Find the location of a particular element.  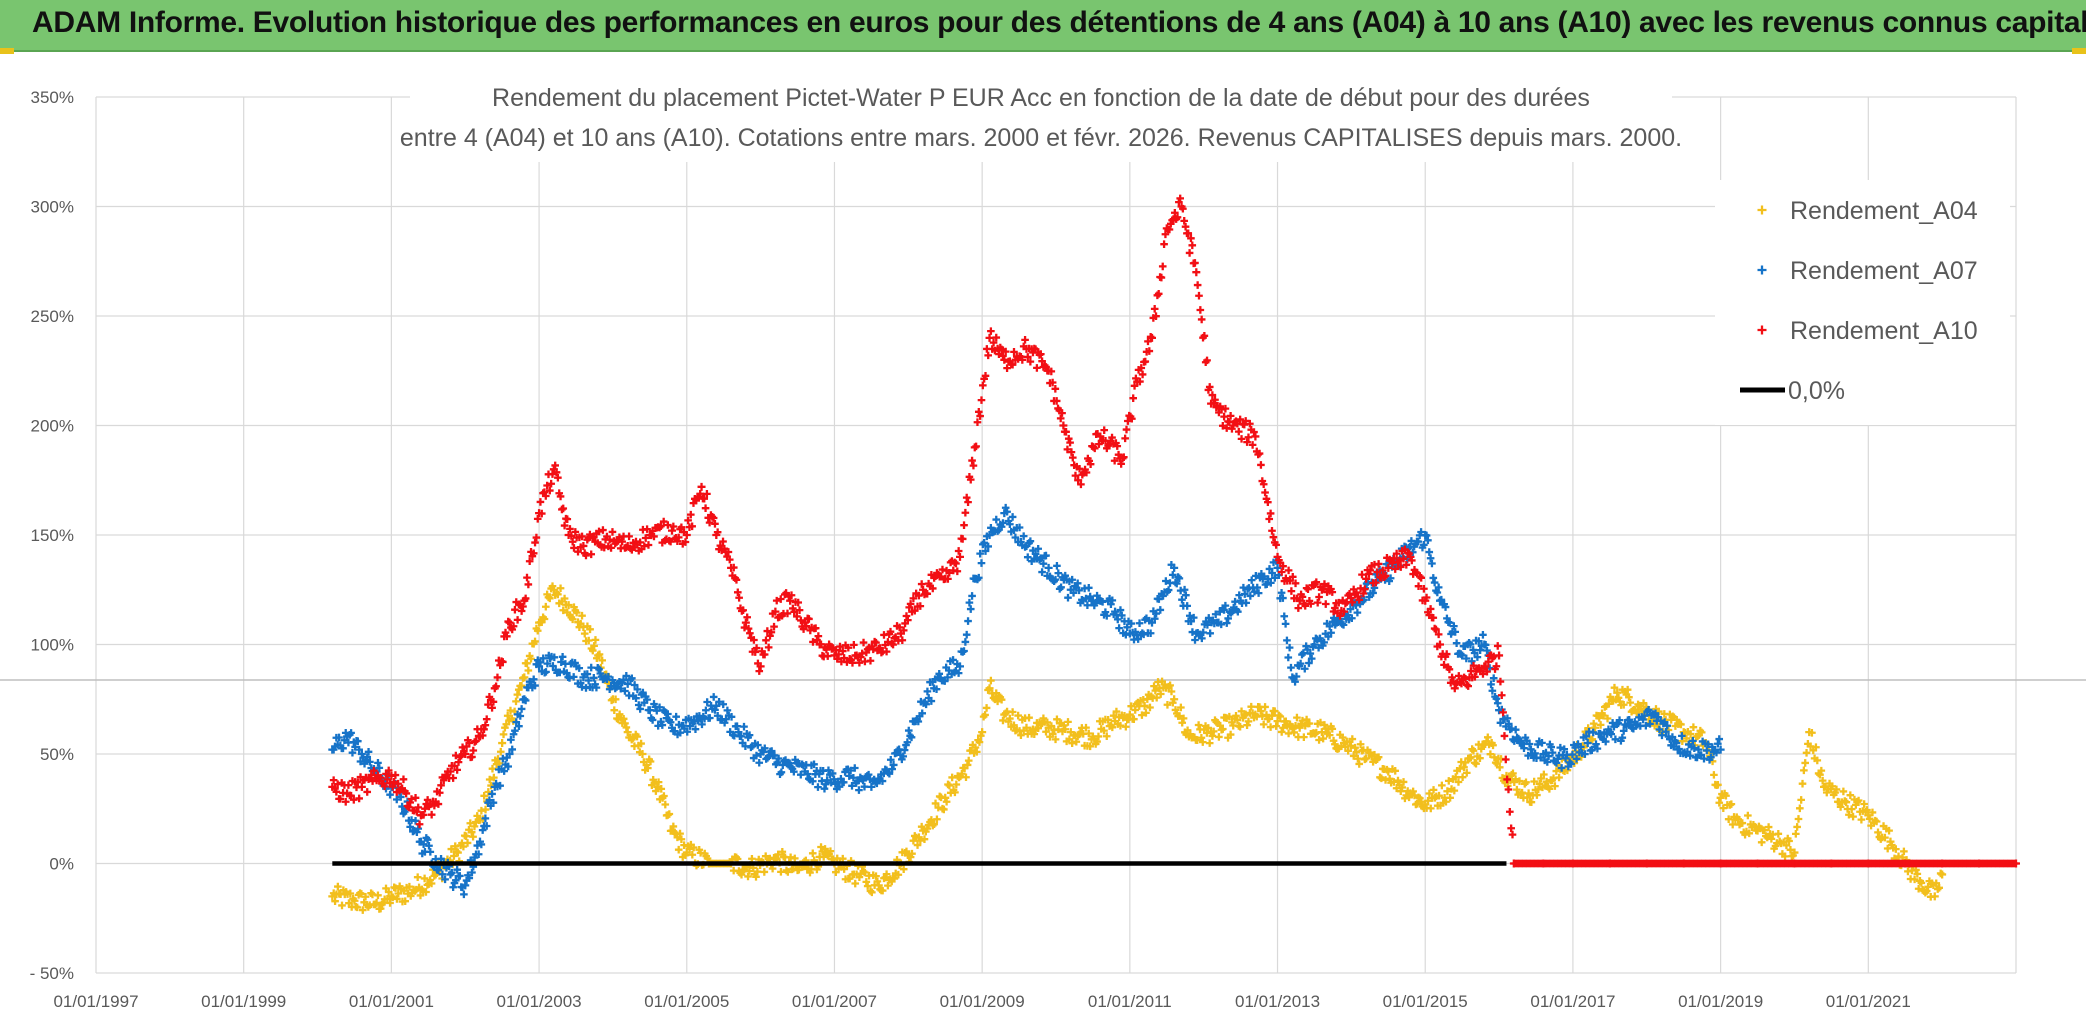

x-tick-label: 01/01/2011 is located at coordinates (1130, 1001).